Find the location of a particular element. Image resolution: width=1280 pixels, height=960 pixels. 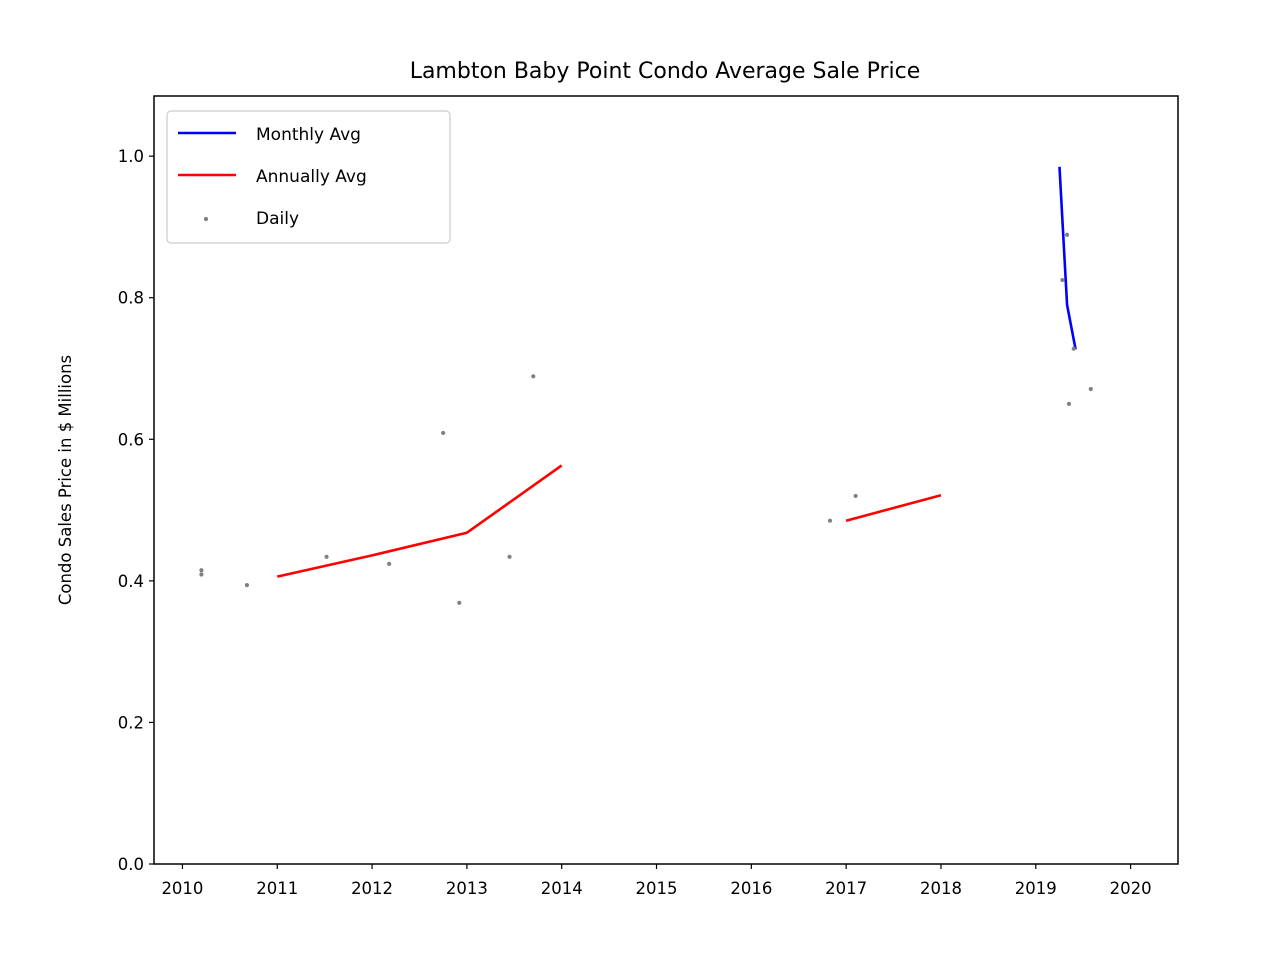

x-tick-label: 2019 is located at coordinates (1036, 888).